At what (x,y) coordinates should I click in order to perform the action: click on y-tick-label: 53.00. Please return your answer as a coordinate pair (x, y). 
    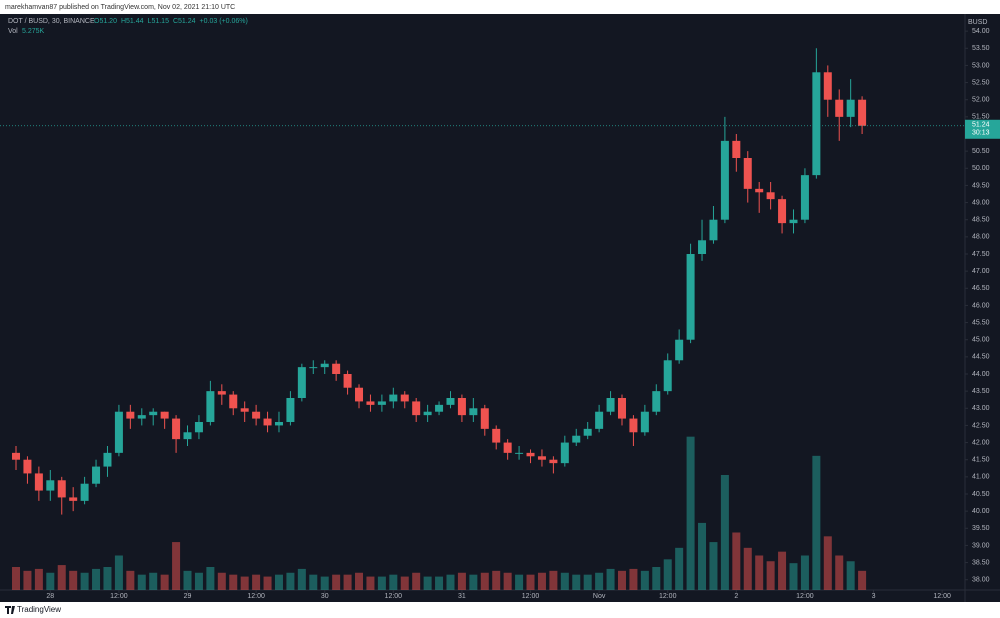
    Looking at the image, I should click on (981, 65).